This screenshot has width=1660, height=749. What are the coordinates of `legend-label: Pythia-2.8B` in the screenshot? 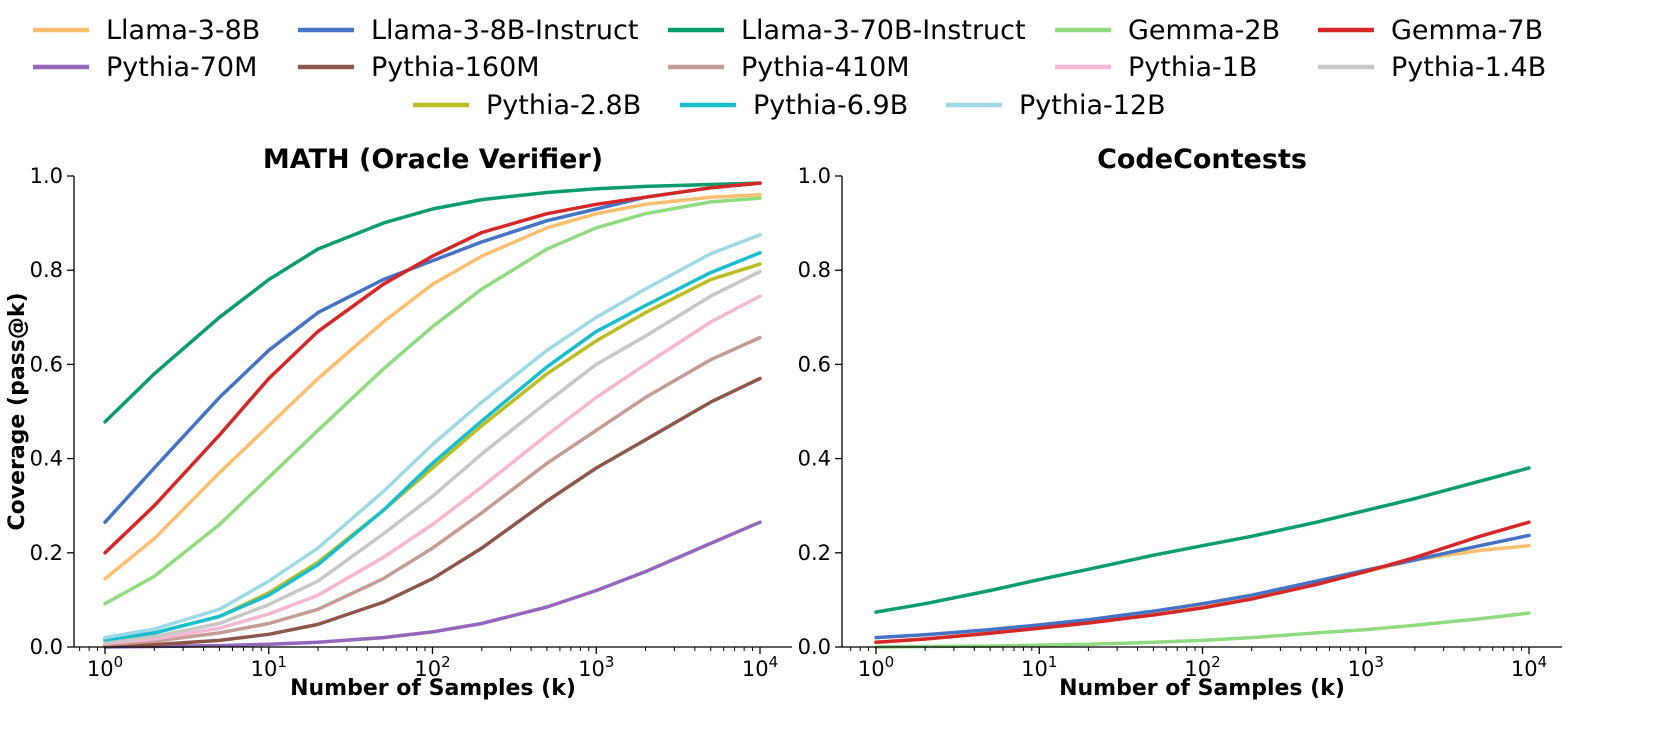 It's located at (563, 105).